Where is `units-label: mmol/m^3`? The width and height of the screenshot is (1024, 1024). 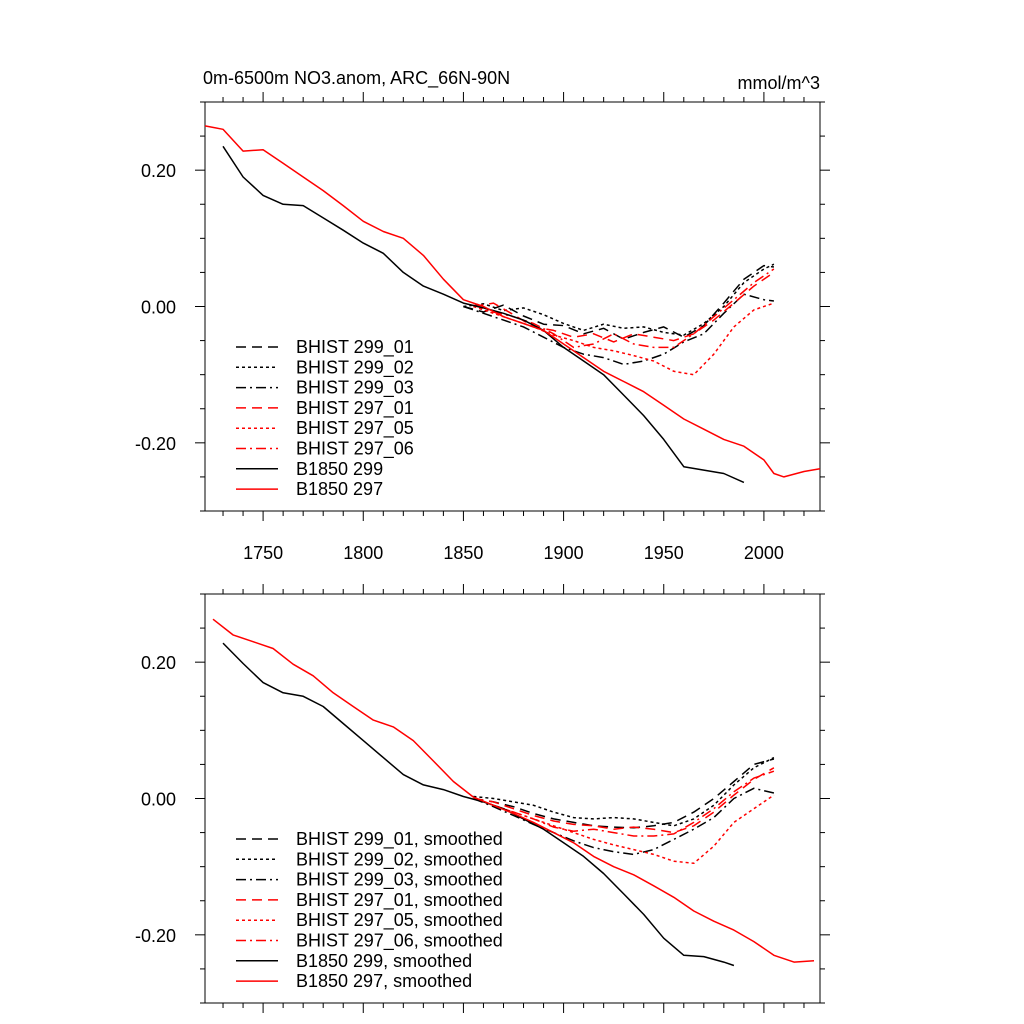
units-label: mmol/m^3 is located at coordinates (779, 83).